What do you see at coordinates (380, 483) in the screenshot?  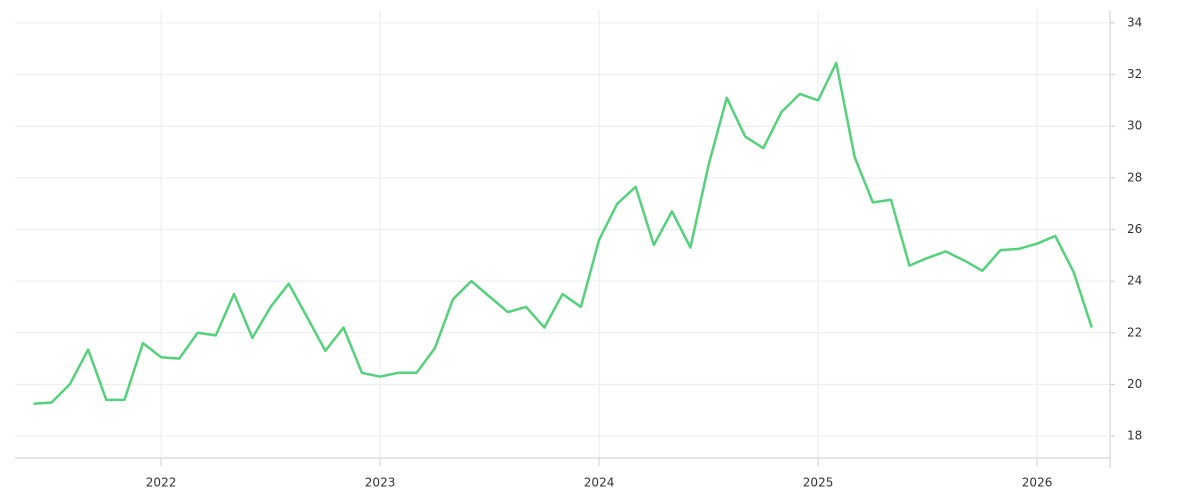 I see `x-tick-label: 2023` at bounding box center [380, 483].